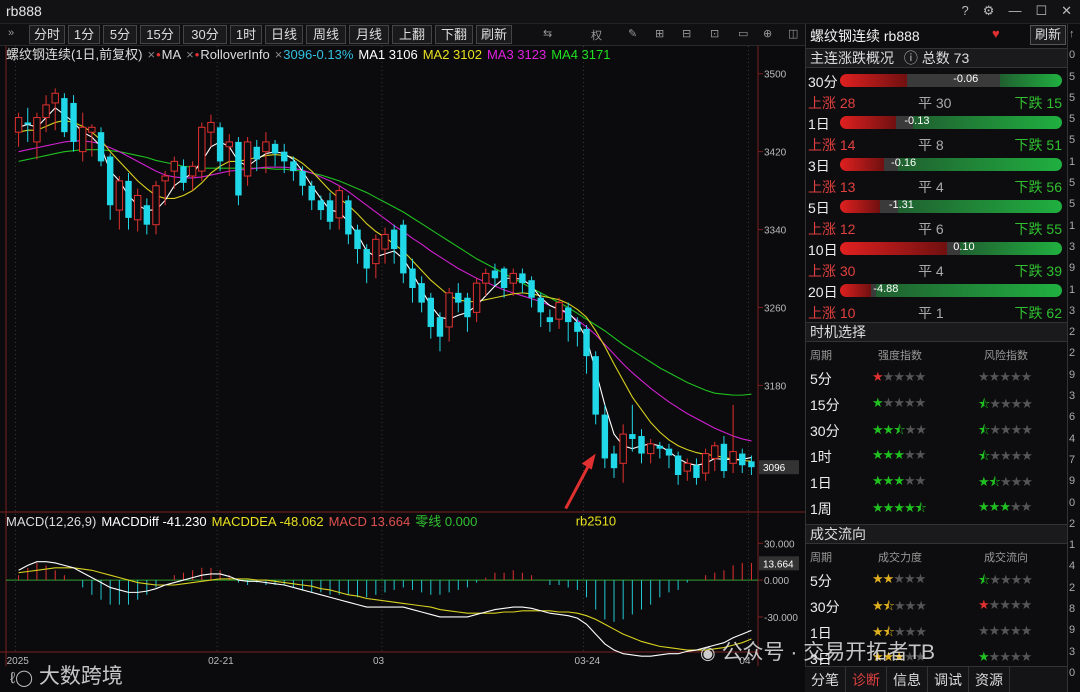 The height and width of the screenshot is (692, 1080). I want to click on btn-refresh: 刷新, so click(494, 34).